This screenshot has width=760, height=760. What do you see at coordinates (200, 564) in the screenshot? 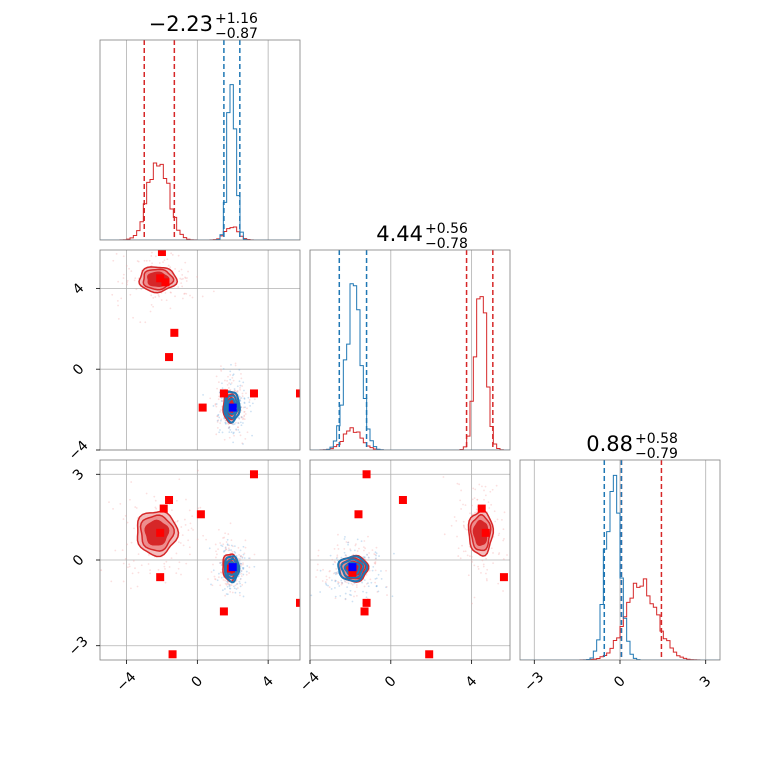
I see `scatter-panel-content` at bounding box center [200, 564].